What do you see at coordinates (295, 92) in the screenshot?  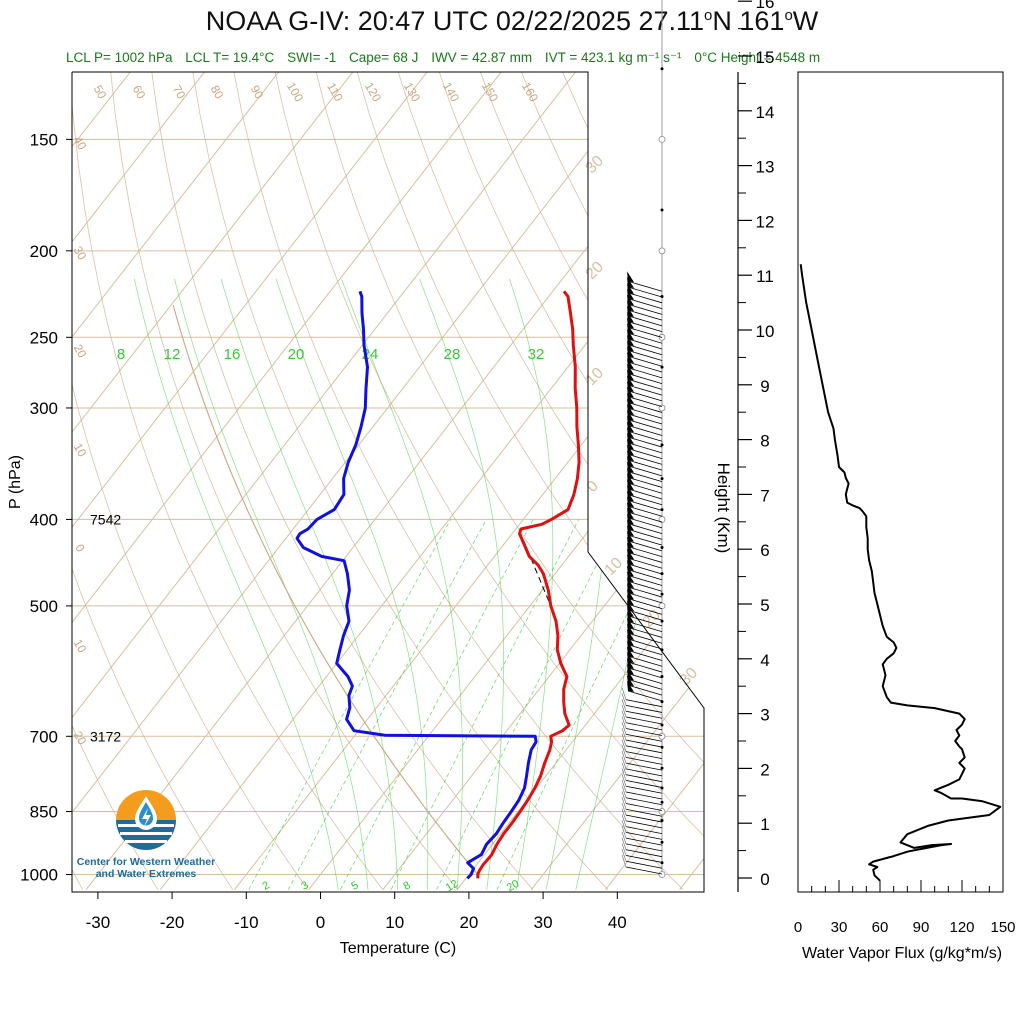 I see `dry-adiabat-label: 100` at bounding box center [295, 92].